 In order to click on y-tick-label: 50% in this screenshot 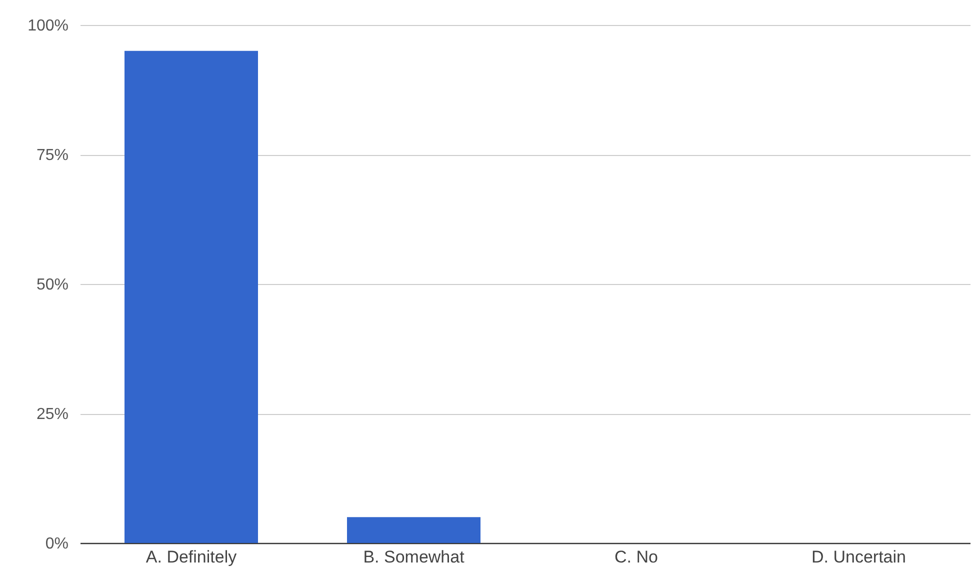, I will do `click(52, 285)`.